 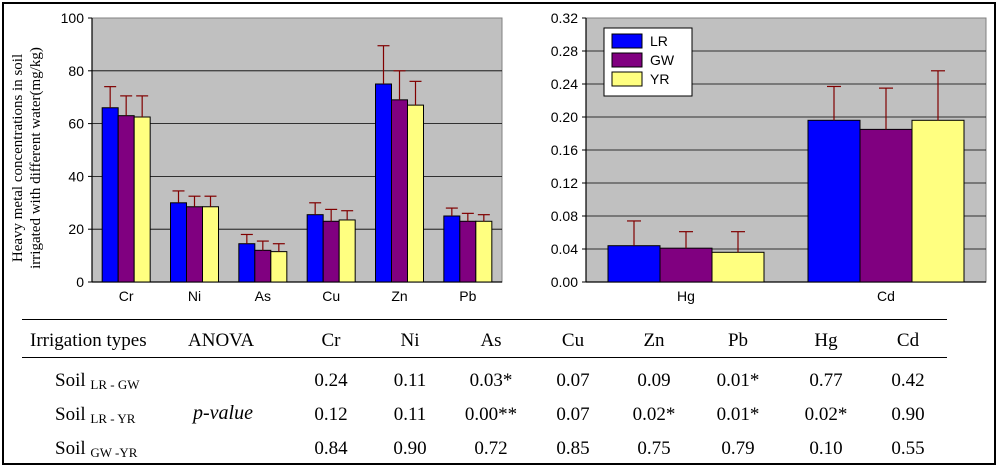 I want to click on bar-gw-as, so click(x=263, y=266).